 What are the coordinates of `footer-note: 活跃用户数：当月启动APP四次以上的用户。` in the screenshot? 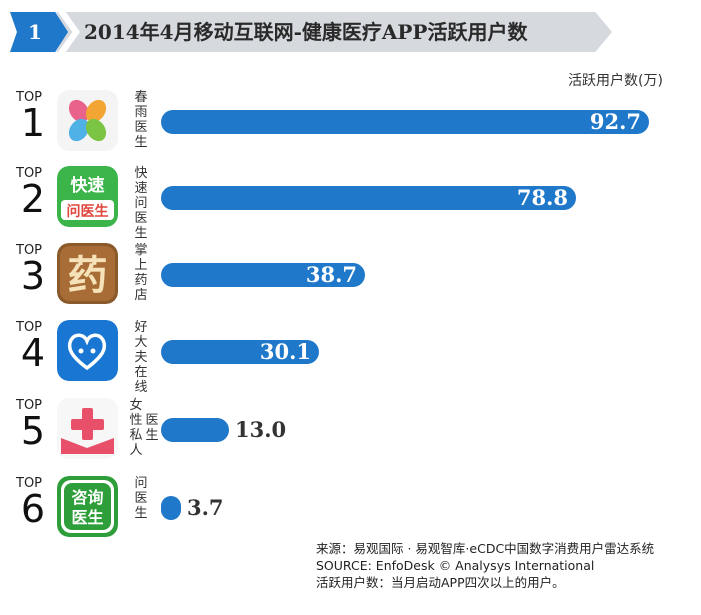 It's located at (440, 582).